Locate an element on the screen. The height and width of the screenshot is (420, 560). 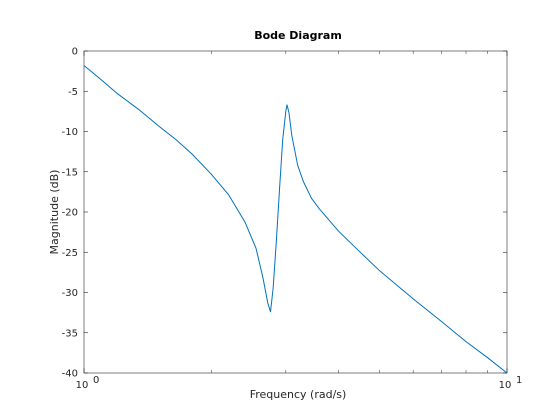
y-tick-label: -30 is located at coordinates (70, 293).